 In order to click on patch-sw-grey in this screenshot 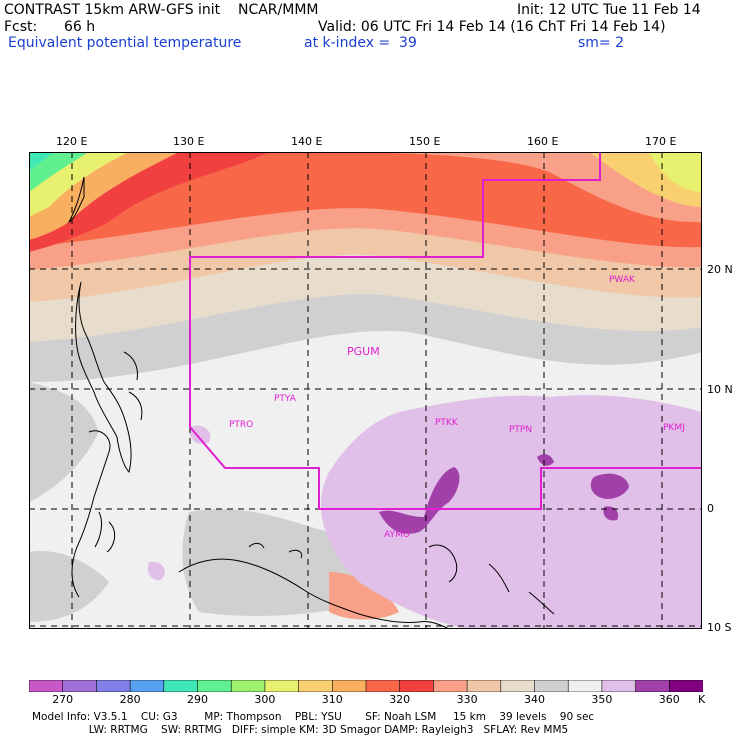, I will do `click(69, 586)`.